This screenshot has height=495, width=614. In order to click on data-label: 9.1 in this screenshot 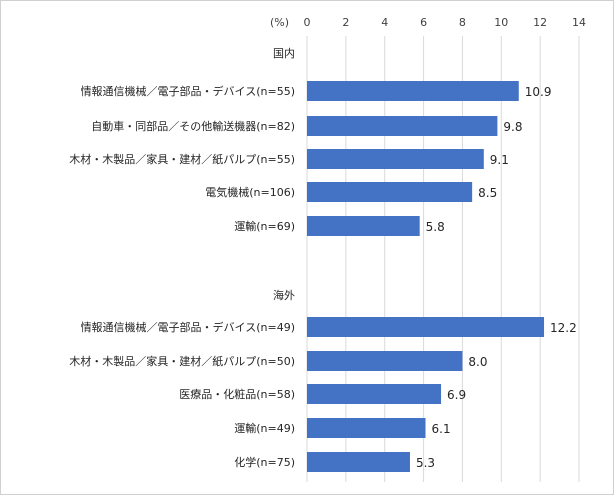, I will do `click(499, 160)`.